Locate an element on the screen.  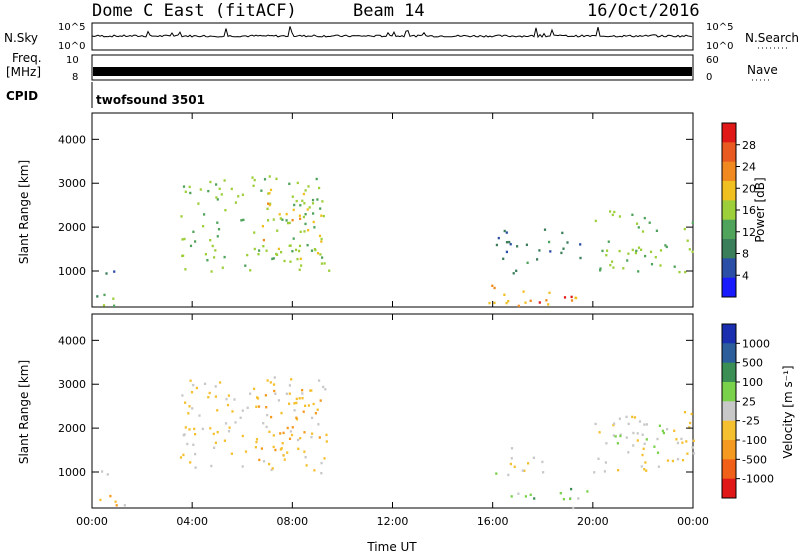
x-tick-label: 00:00 is located at coordinates (693, 521).